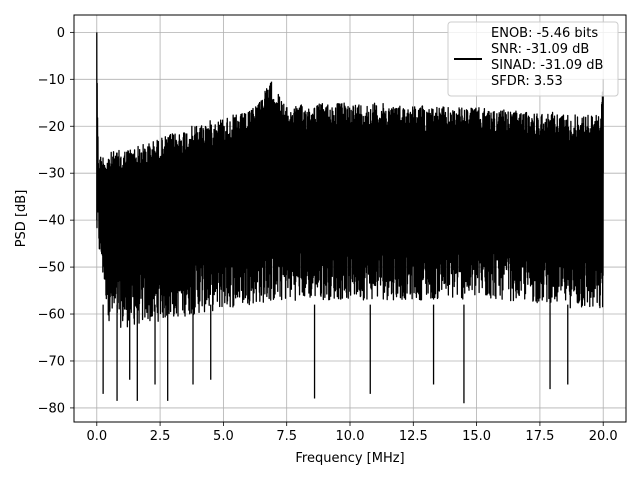 Image resolution: width=640 pixels, height=480 pixels. Describe the element at coordinates (527, 81) in the screenshot. I see `legend-entry-sfdr: SFDR: 3.53` at that location.